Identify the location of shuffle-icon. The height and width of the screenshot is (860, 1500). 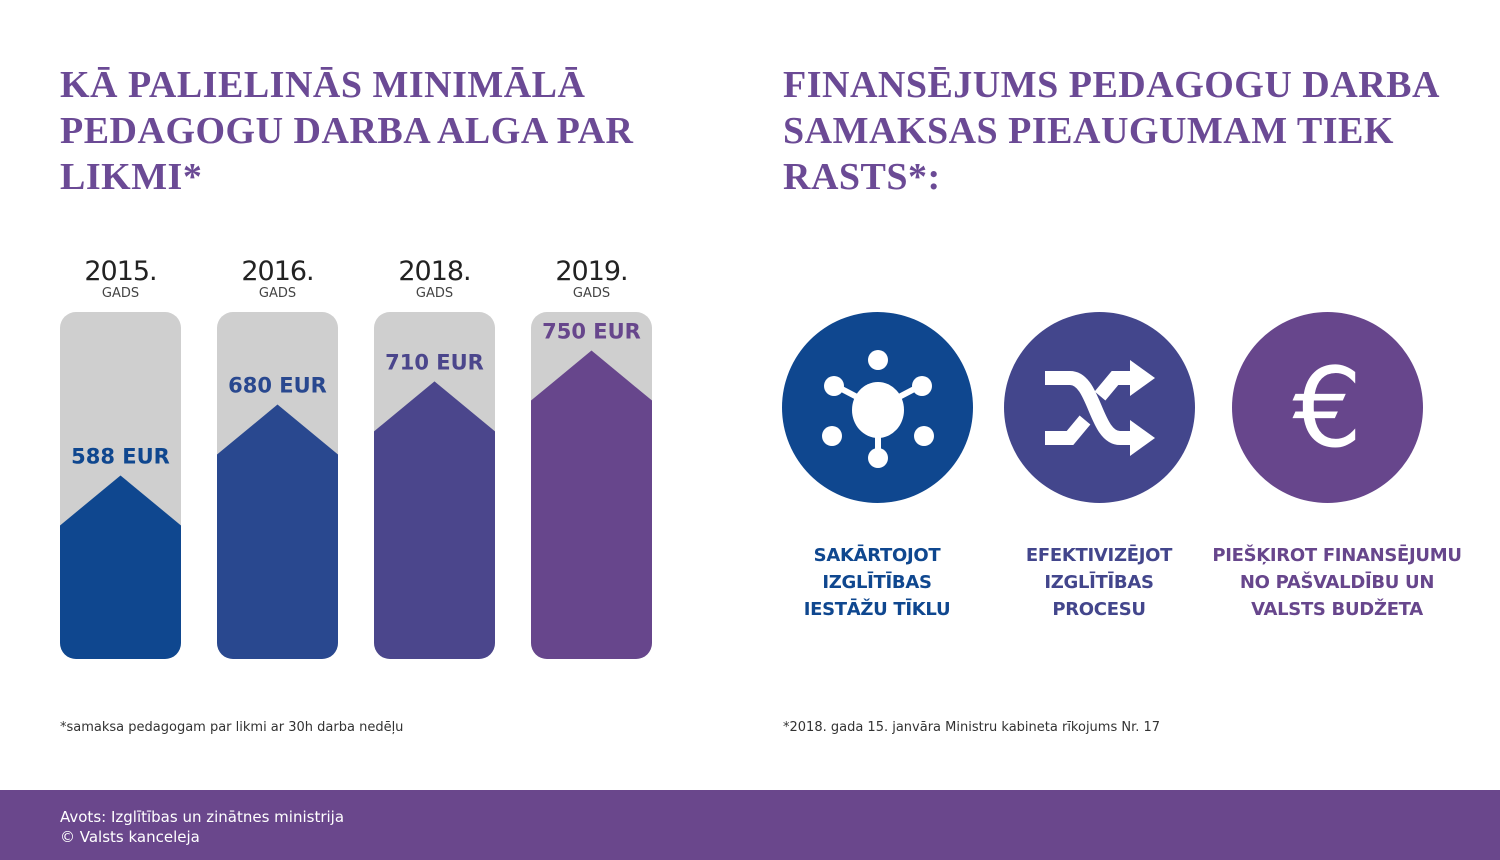
(1100, 408).